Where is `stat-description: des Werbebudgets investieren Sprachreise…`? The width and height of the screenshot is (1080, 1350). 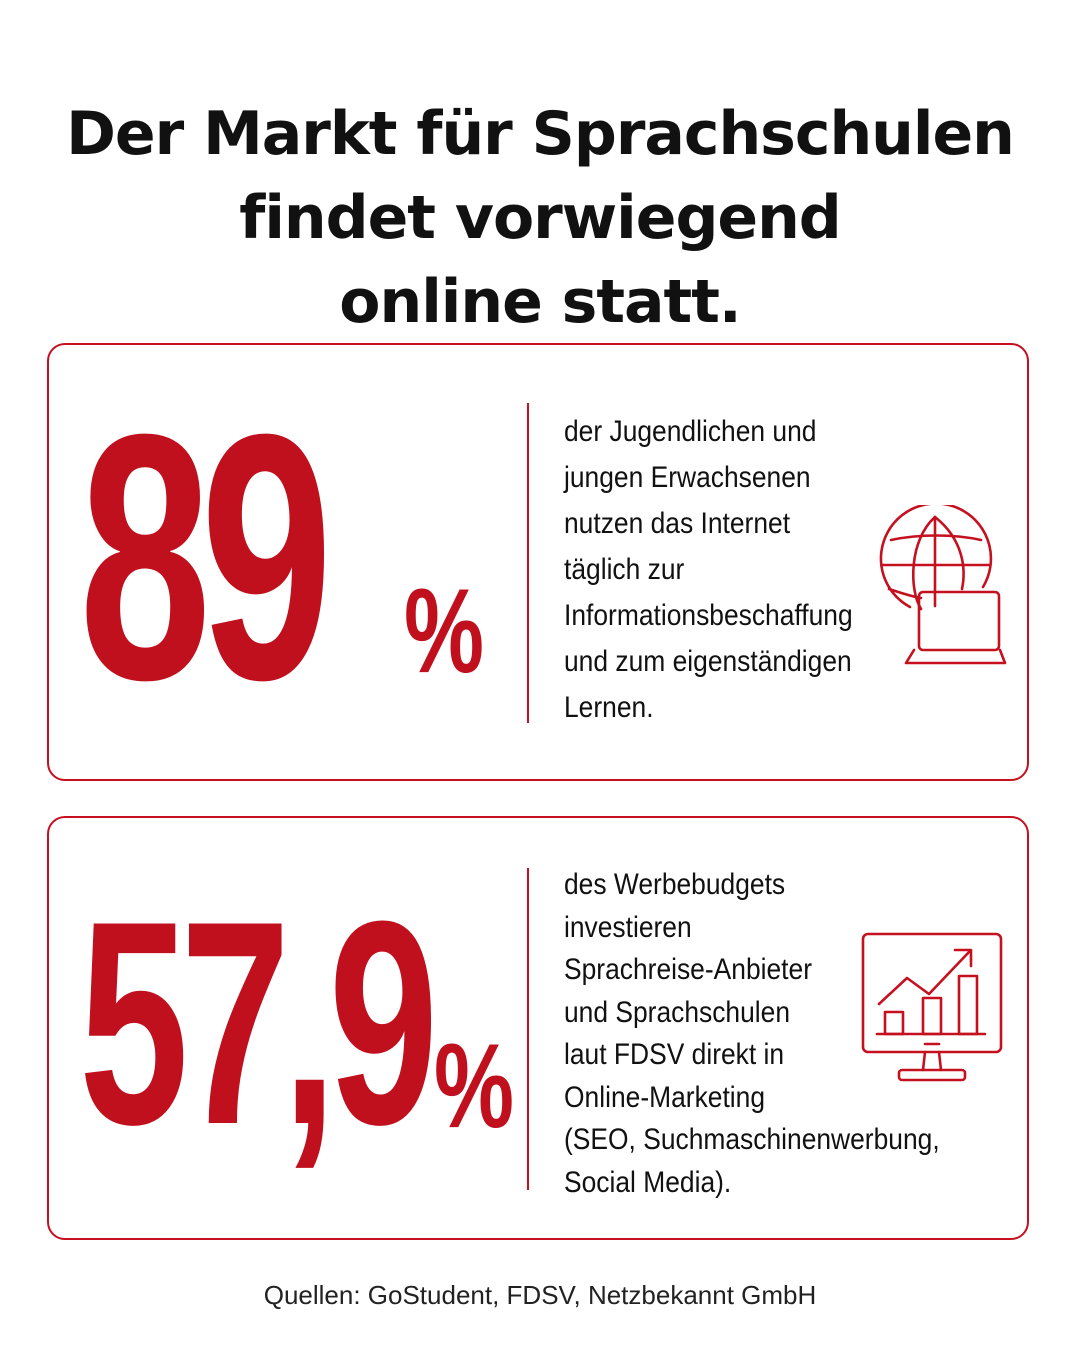
stat-description: des Werbebudgets investieren Sprachreise… is located at coordinates (752, 1034).